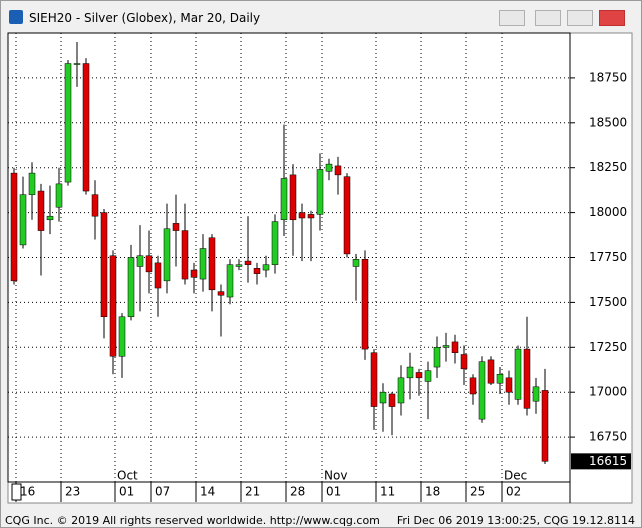 This screenshot has width=642, height=528. I want to click on x-tick-label: 07, so click(162, 492).